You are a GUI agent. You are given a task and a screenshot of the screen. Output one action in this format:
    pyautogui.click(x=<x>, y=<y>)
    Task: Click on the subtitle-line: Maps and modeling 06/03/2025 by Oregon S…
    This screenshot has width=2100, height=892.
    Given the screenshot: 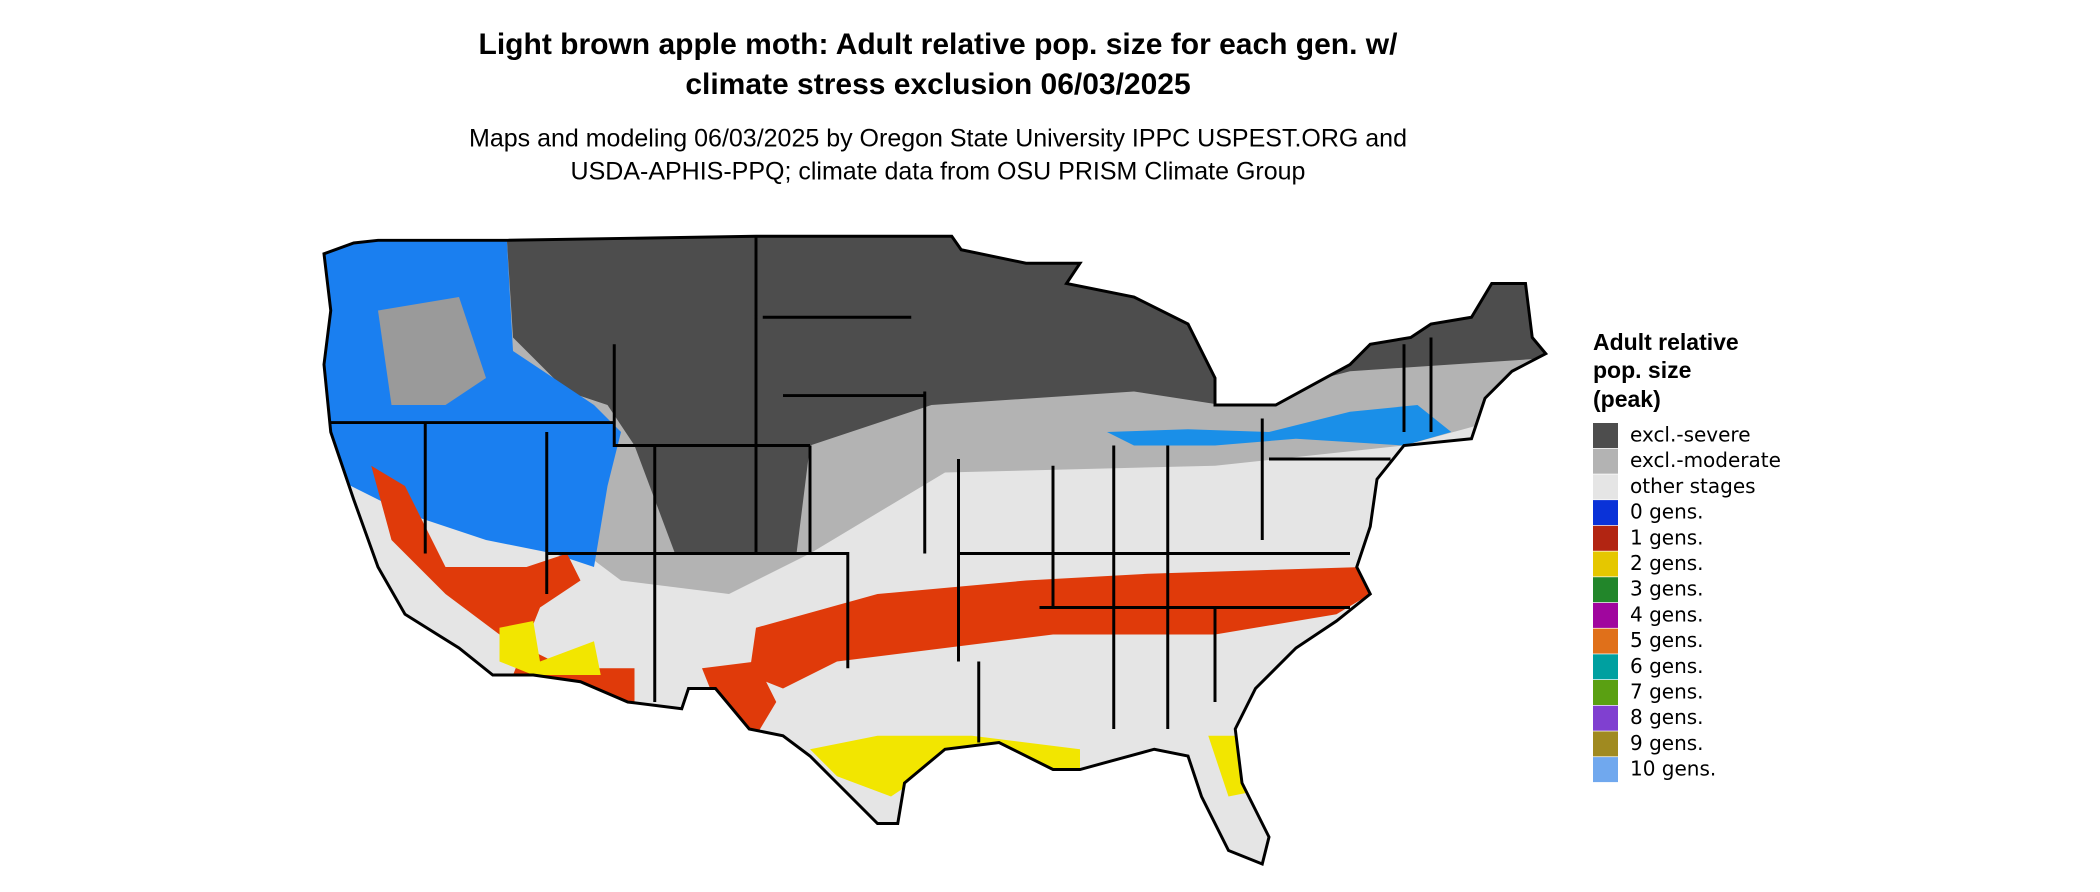 What is the action you would take?
    pyautogui.click(x=938, y=139)
    